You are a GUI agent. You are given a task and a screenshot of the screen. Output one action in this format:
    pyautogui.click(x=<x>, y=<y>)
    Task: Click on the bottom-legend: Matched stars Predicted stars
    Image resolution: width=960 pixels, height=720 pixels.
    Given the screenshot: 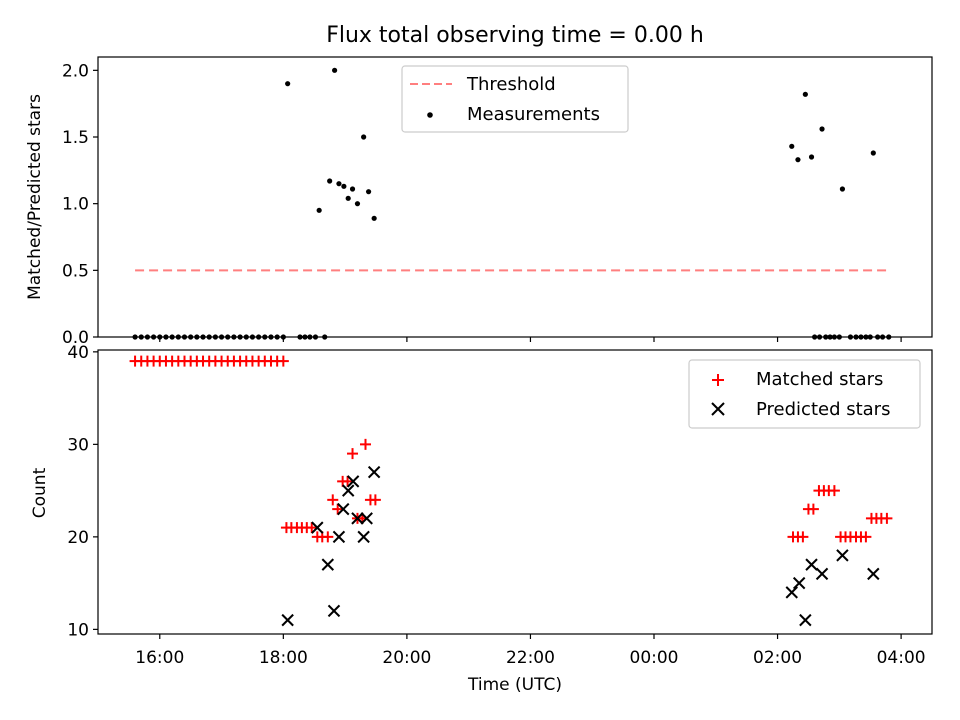 What is the action you would take?
    pyautogui.click(x=804, y=394)
    